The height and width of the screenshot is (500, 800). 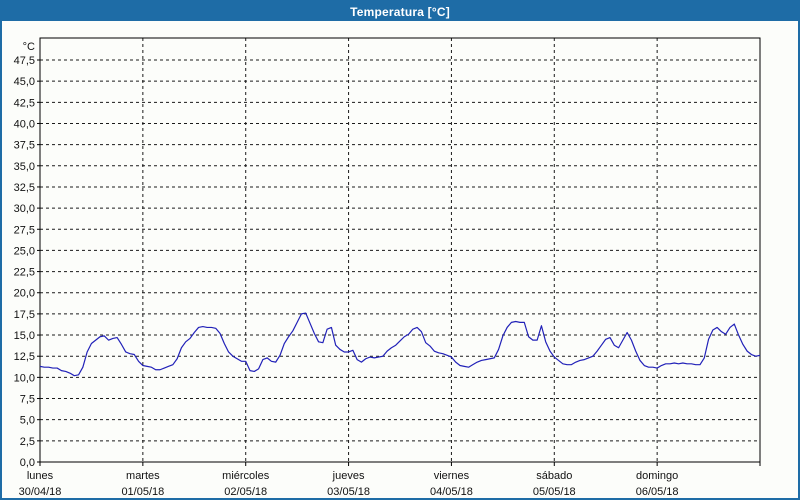 I want to click on y-axis-label: 22,5, so click(x=24, y=273).